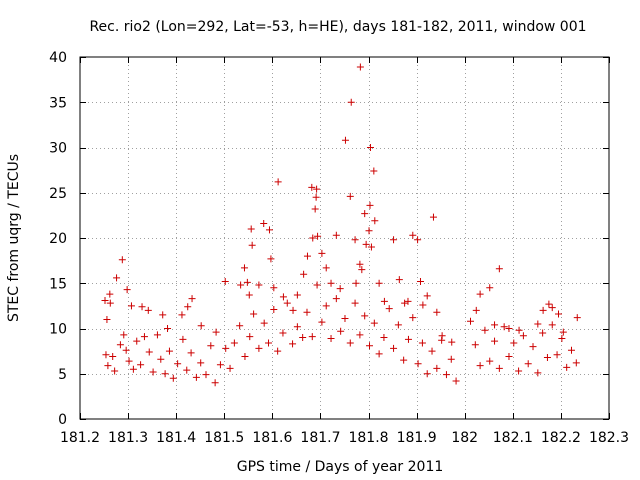  Describe the element at coordinates (58, 58) in the screenshot. I see `y-tick-label: 40` at that location.